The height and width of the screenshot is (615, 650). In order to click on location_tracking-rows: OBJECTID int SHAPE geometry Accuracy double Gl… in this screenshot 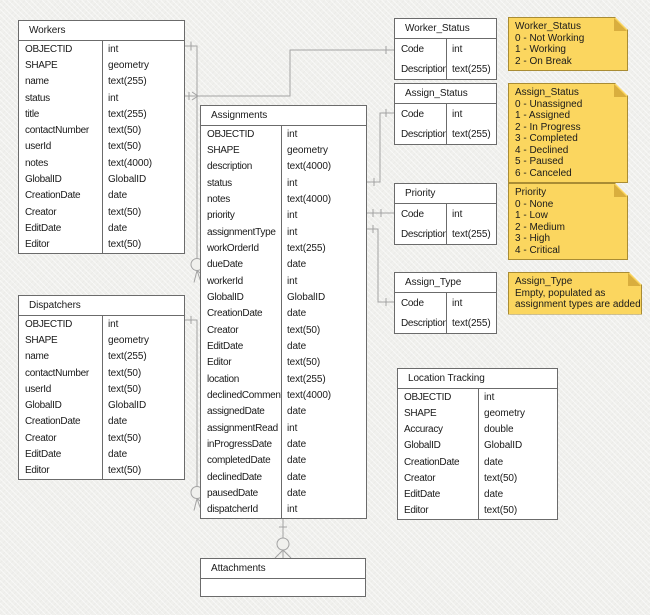, I will do `click(477, 454)`.